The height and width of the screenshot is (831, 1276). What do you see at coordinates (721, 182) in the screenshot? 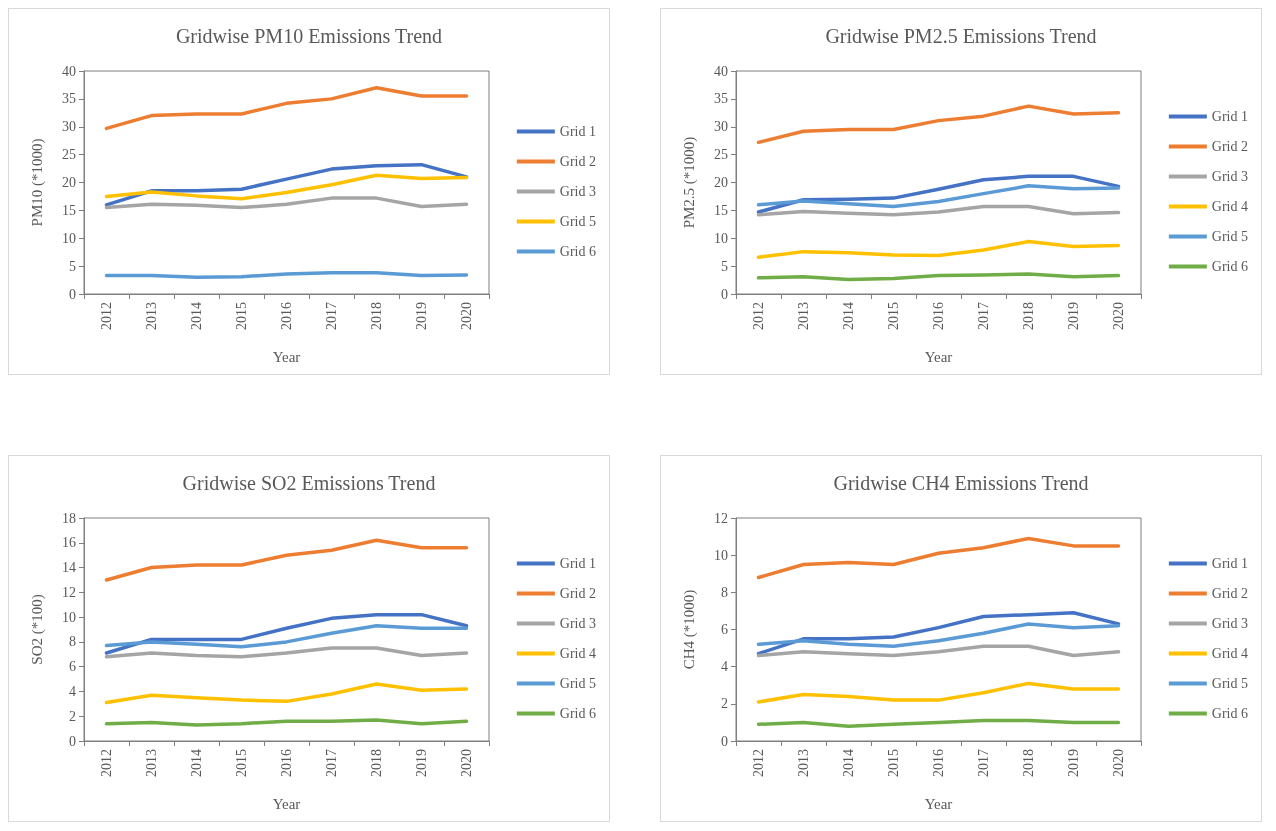
I see `y-tick-label: 20` at bounding box center [721, 182].